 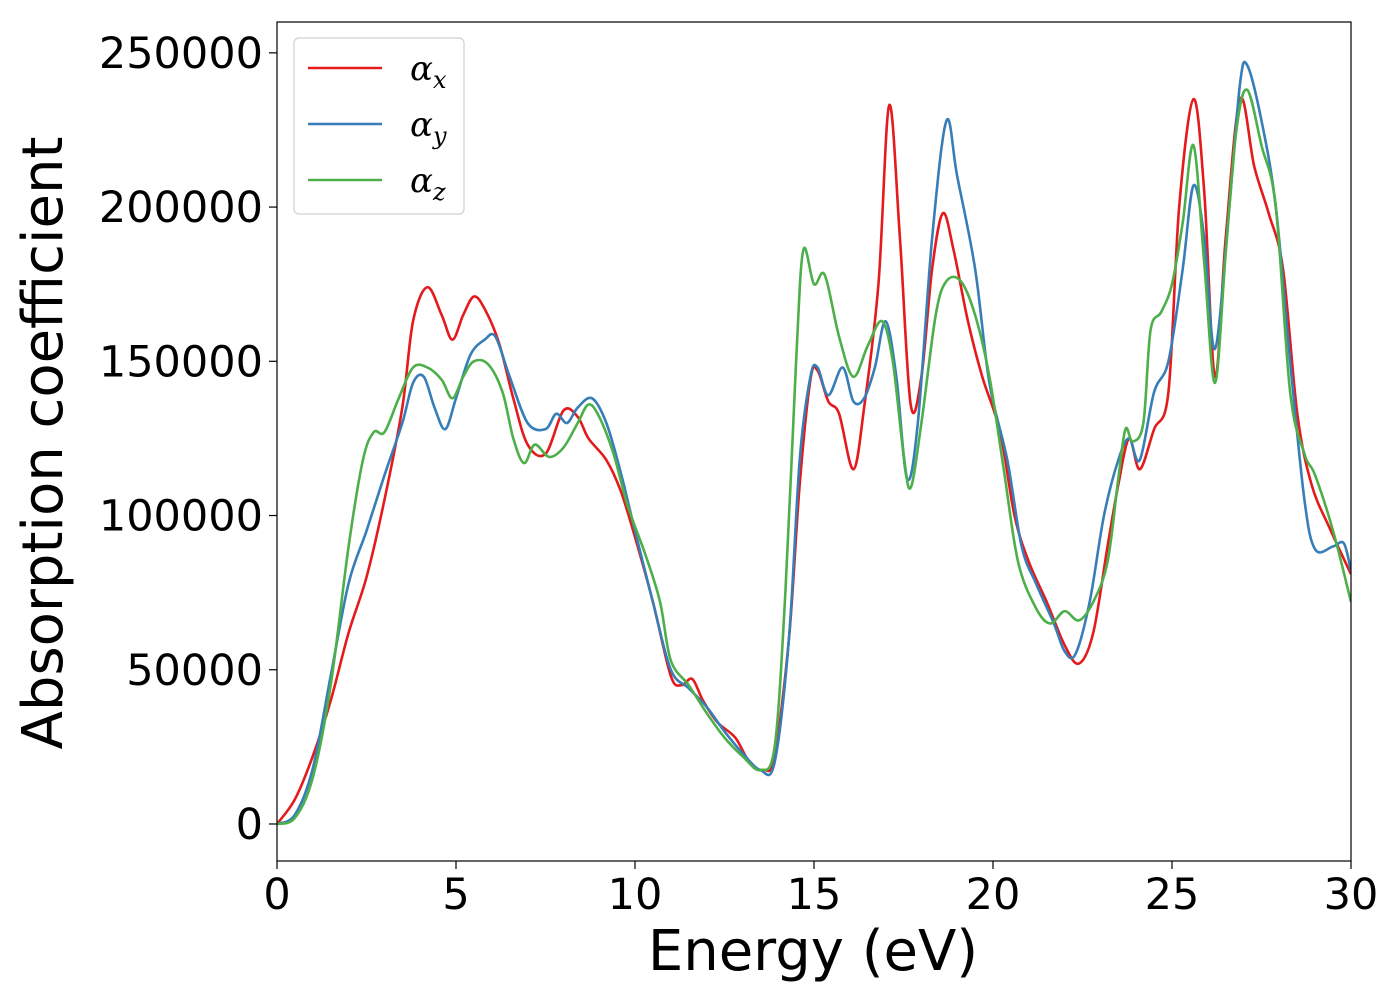 I want to click on x-tick-label: 0, so click(x=276, y=895).